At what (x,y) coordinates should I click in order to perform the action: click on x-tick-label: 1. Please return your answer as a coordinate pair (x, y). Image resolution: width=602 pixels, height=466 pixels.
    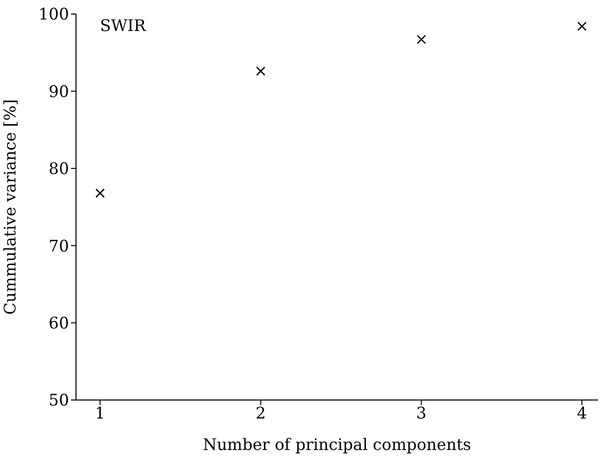
    Looking at the image, I should click on (100, 412).